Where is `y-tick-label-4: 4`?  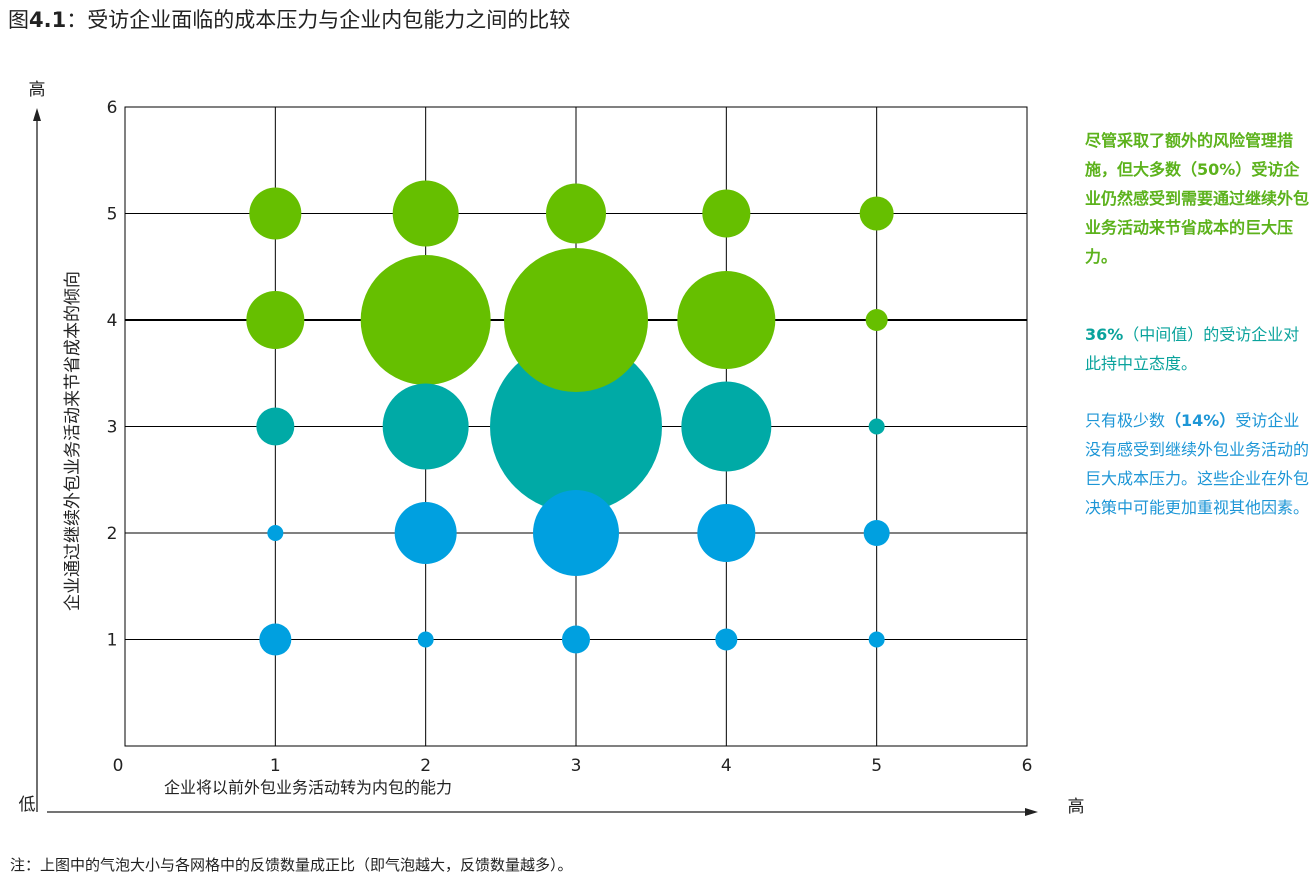
y-tick-label-4: 4 is located at coordinates (112, 321).